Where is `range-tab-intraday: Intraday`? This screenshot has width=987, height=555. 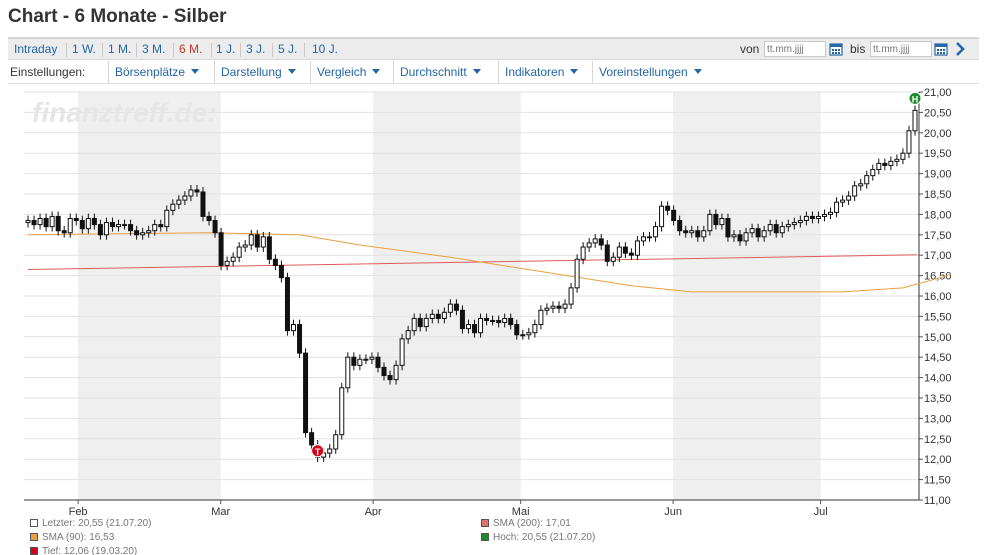 range-tab-intraday: Intraday is located at coordinates (36, 49).